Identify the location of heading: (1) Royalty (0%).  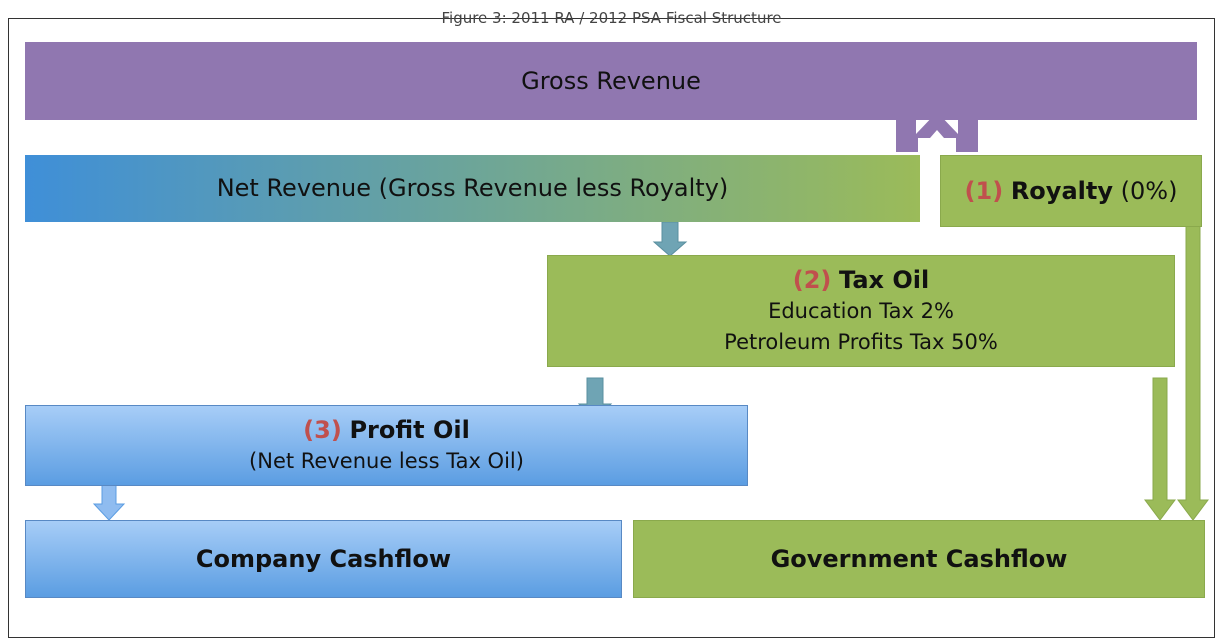
(1071, 191).